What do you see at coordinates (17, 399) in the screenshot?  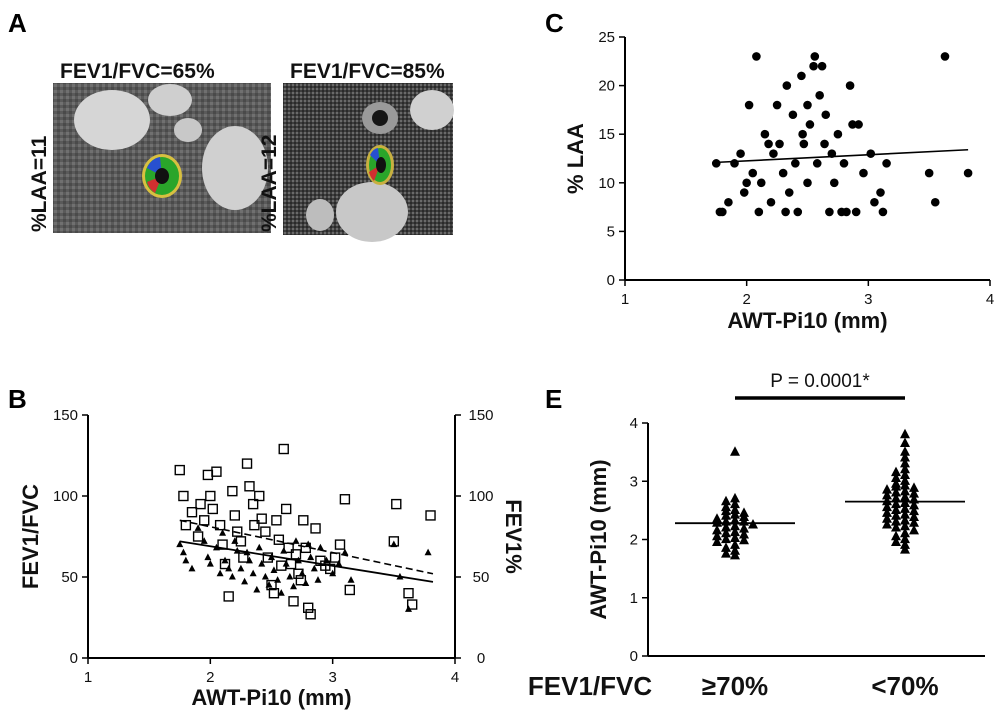 I see `panel-letter-b: B` at bounding box center [17, 399].